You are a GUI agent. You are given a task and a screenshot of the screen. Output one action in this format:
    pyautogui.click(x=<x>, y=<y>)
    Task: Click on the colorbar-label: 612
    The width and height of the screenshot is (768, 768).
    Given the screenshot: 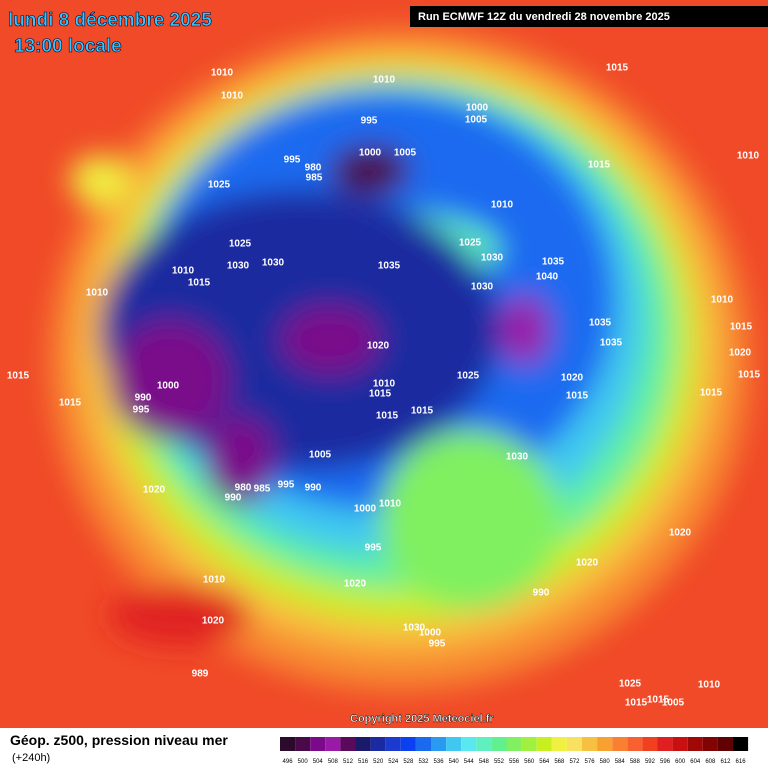 What is the action you would take?
    pyautogui.click(x=725, y=762)
    